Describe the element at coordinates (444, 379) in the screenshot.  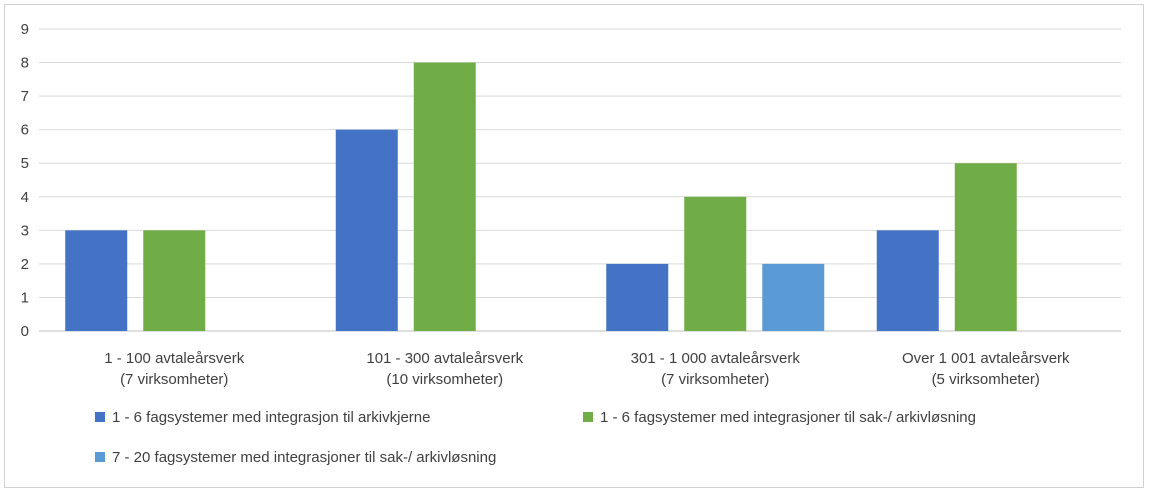
I see `x-tick-label: (10 virksomheter)` at that location.